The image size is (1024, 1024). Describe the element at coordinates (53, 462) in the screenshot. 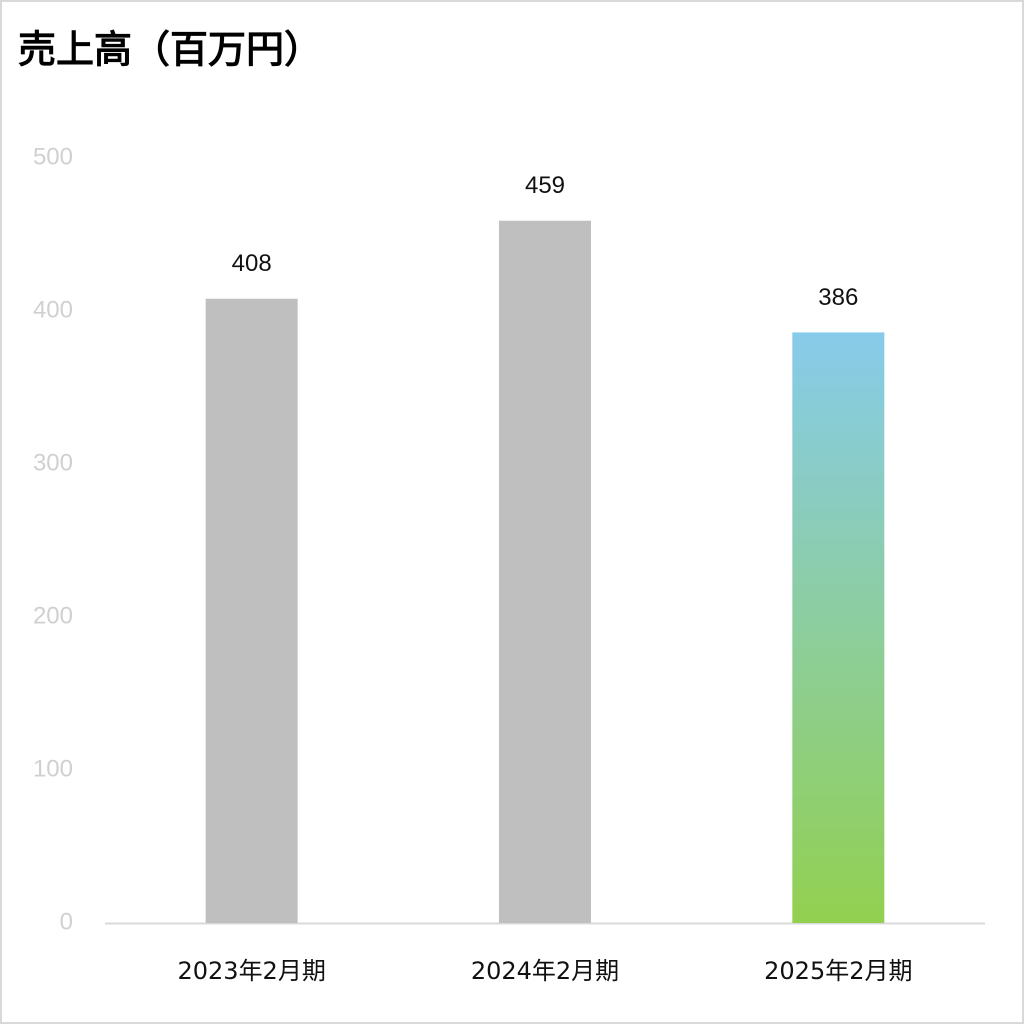

I see `y-tick-label: 300` at that location.